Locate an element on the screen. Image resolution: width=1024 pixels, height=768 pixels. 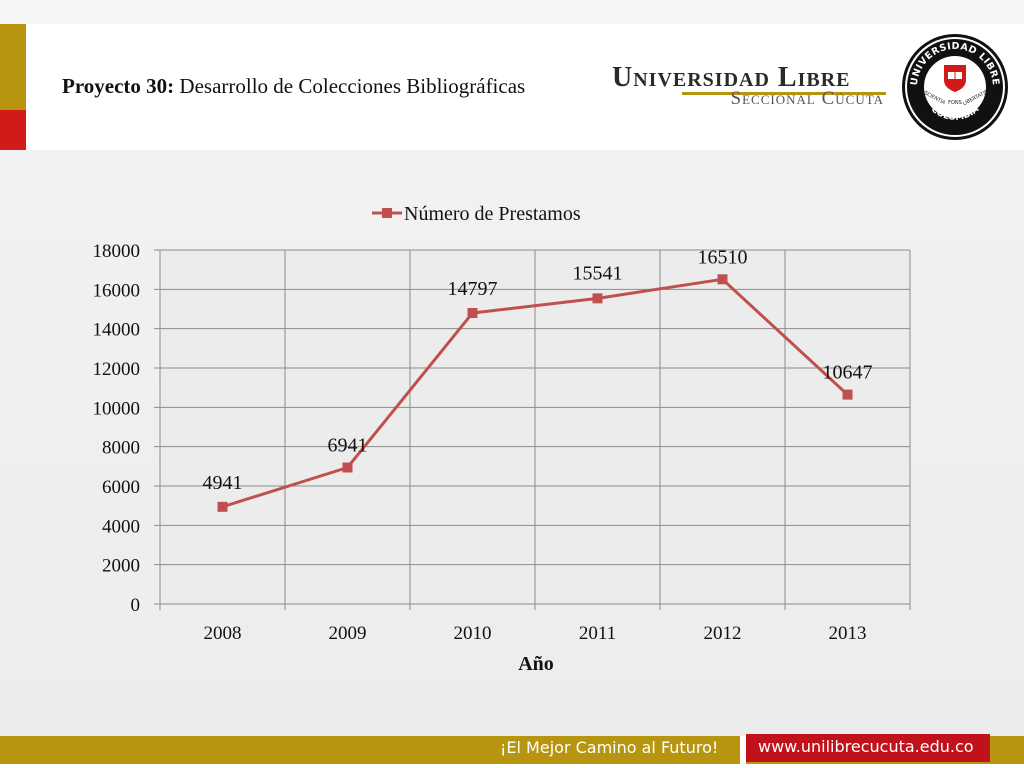
y-tick-label: 2000 is located at coordinates (121, 566).